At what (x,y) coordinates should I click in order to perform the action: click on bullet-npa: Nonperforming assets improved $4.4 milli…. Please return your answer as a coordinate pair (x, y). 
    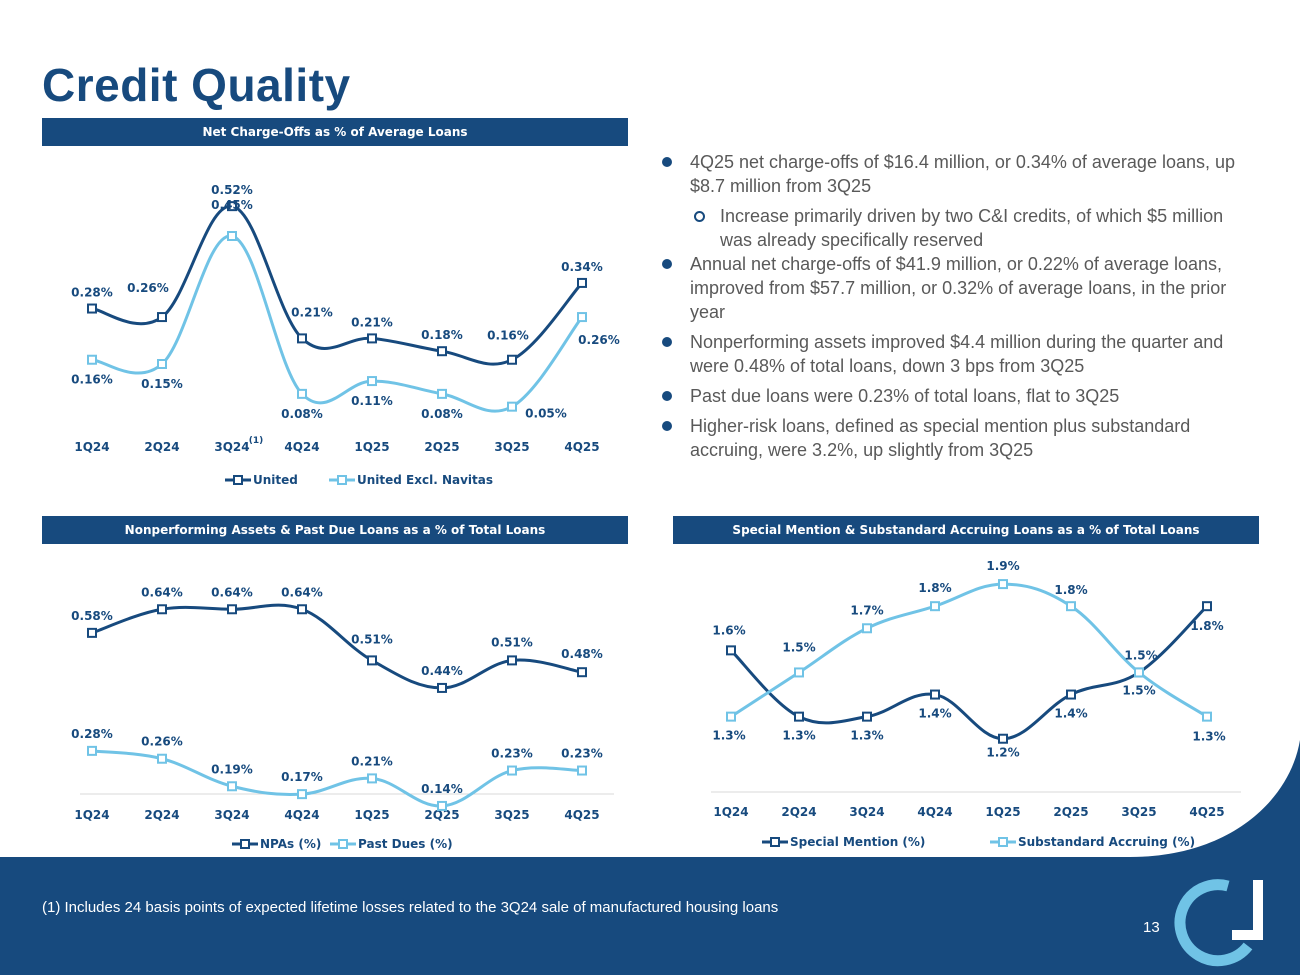
    Looking at the image, I should click on (955, 354).